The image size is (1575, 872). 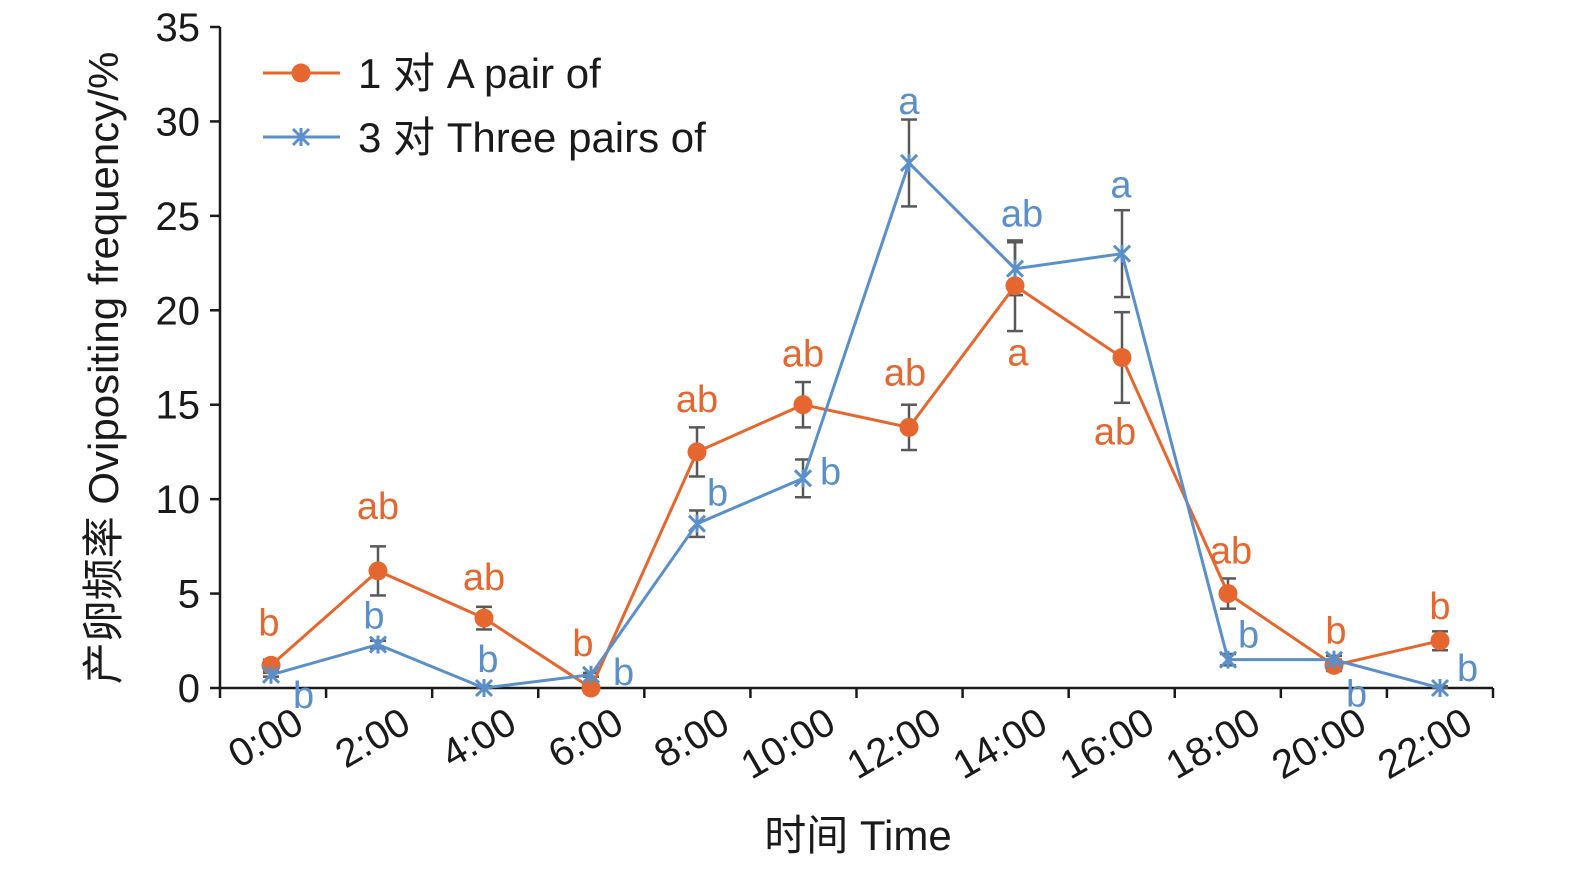 I want to click on x-tick-label: 8:00, so click(x=691, y=738).